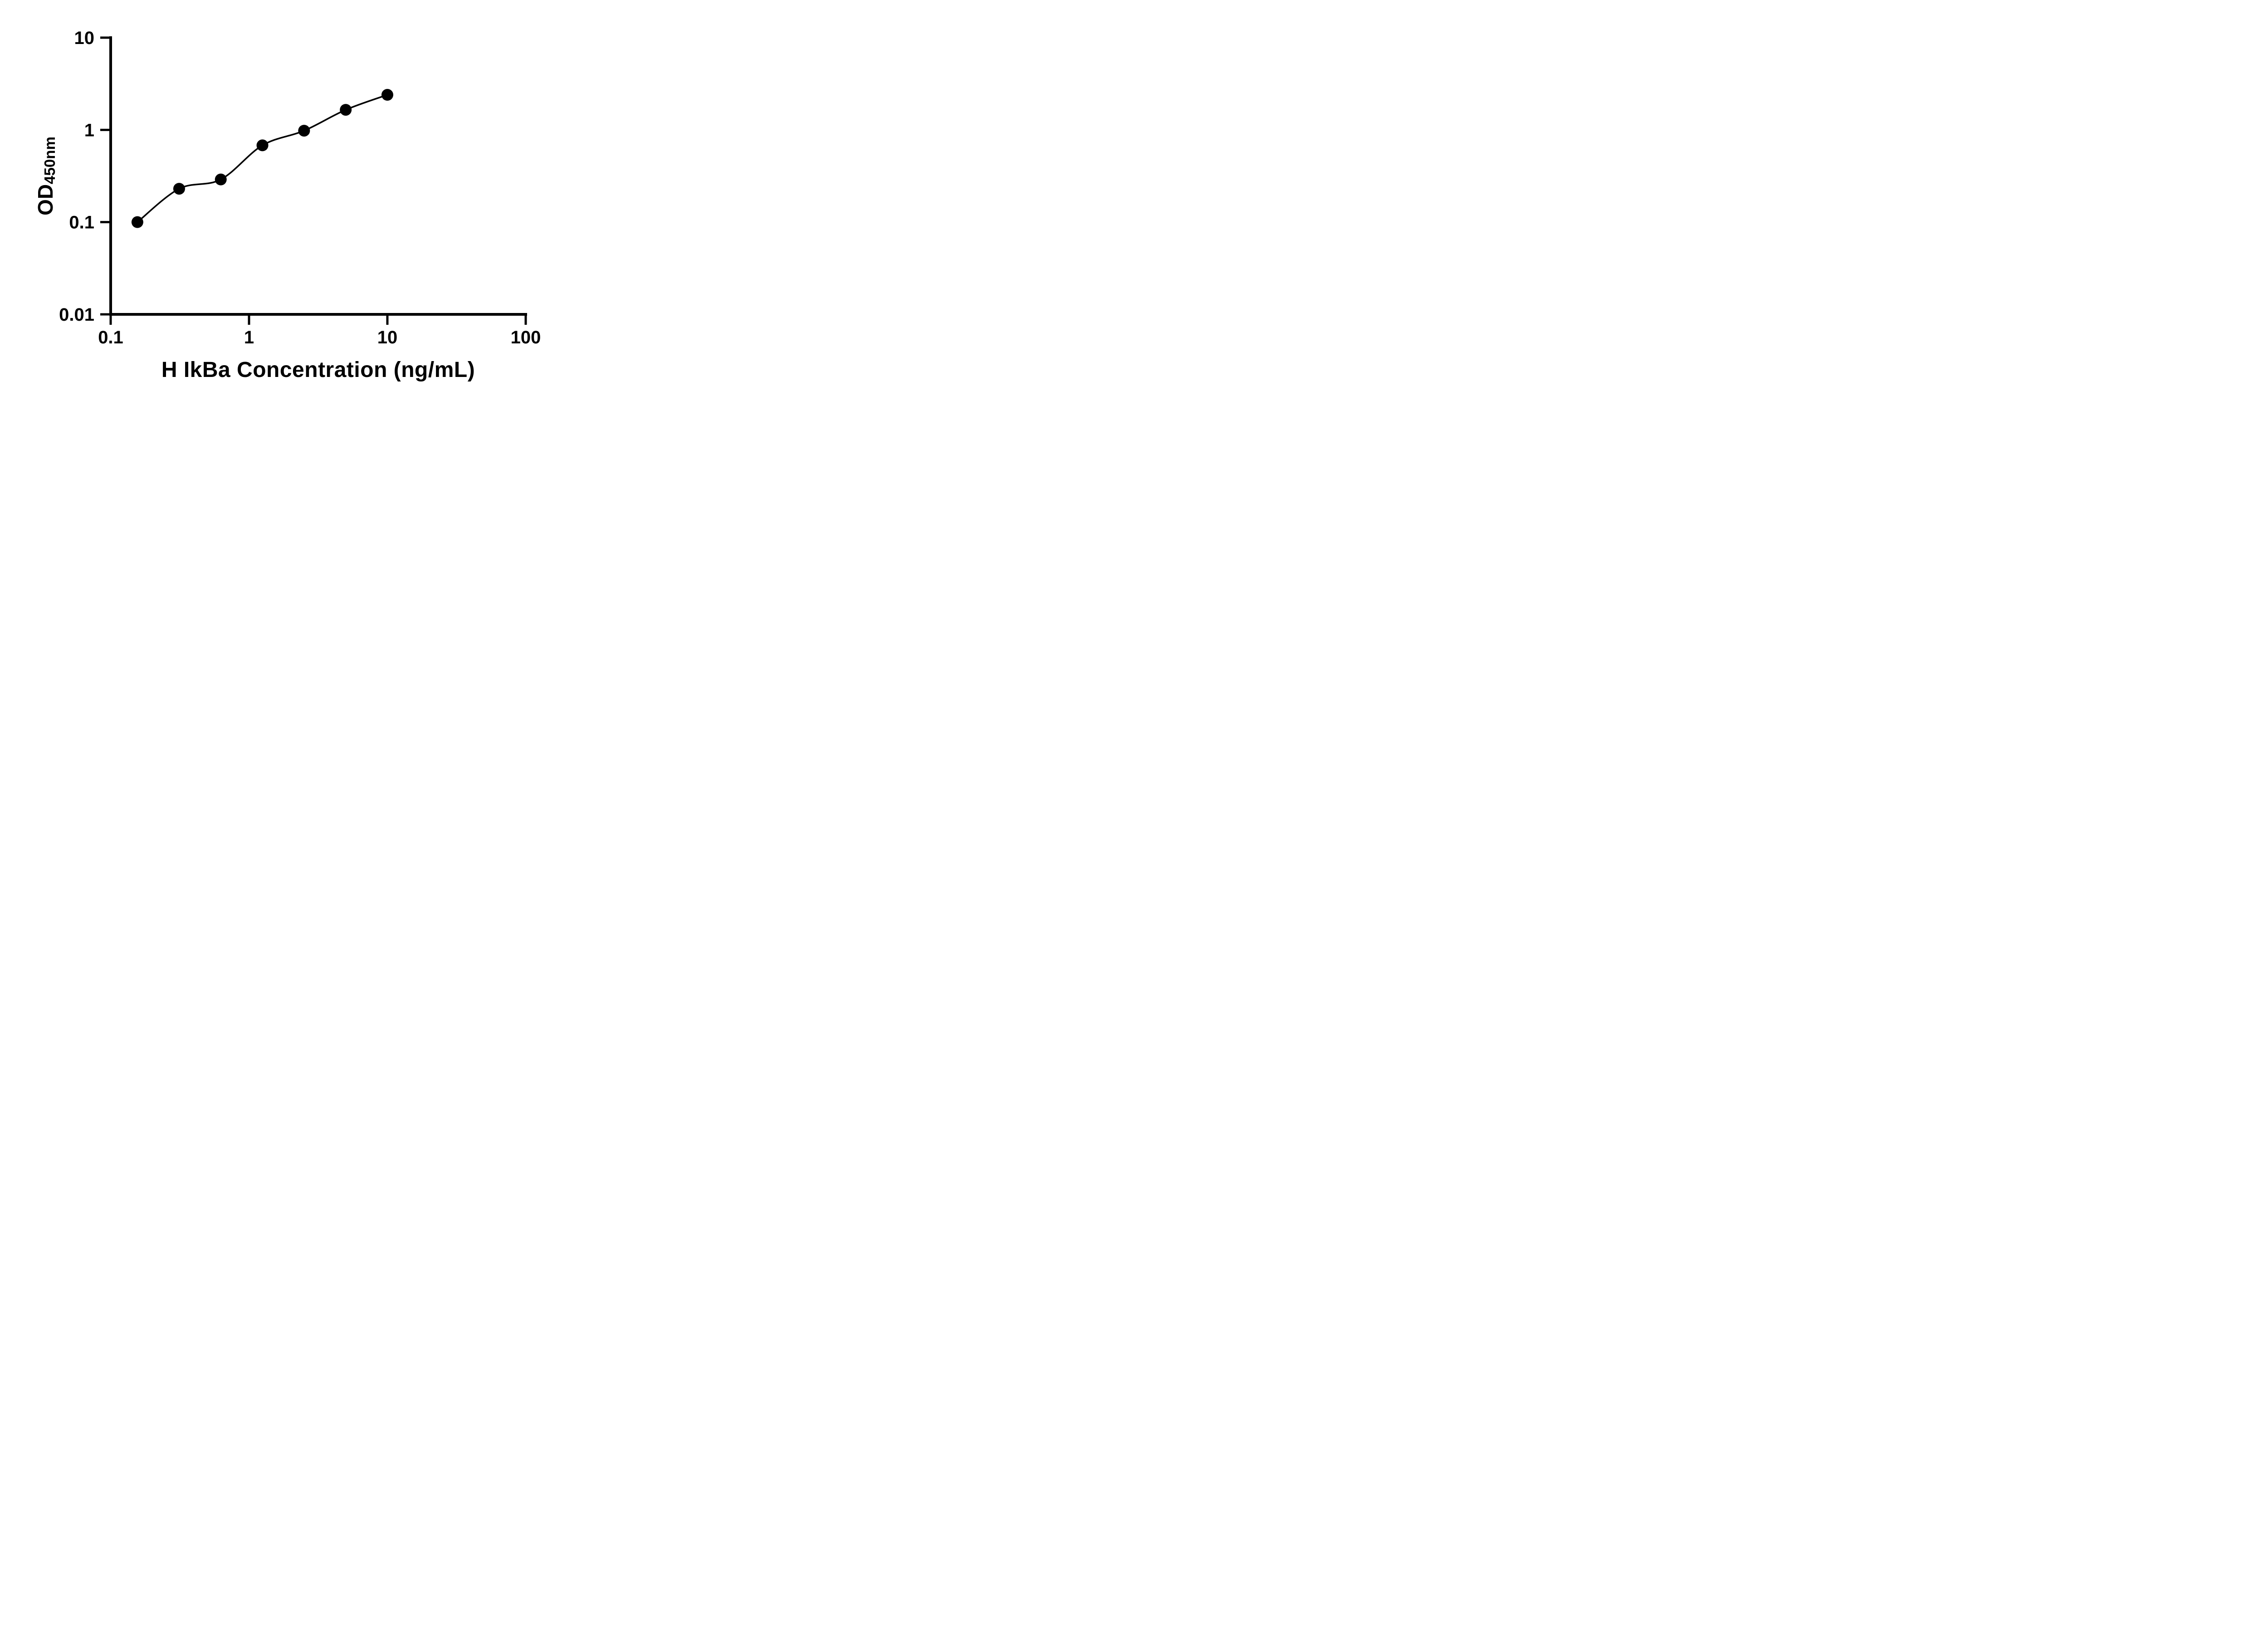  I want to click on x-tick-label: 100, so click(526, 337).